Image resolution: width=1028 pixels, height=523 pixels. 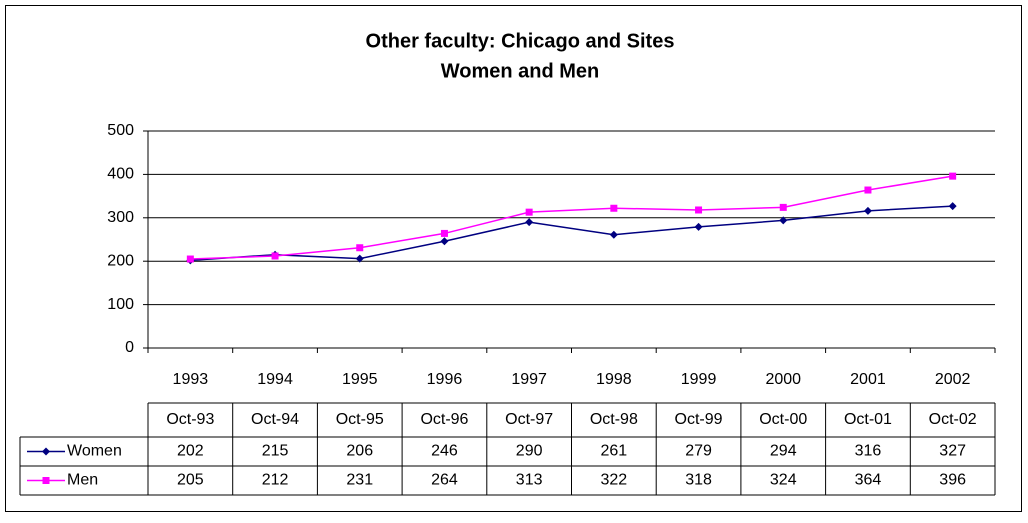 I want to click on table-header: Oct-99, so click(x=699, y=419).